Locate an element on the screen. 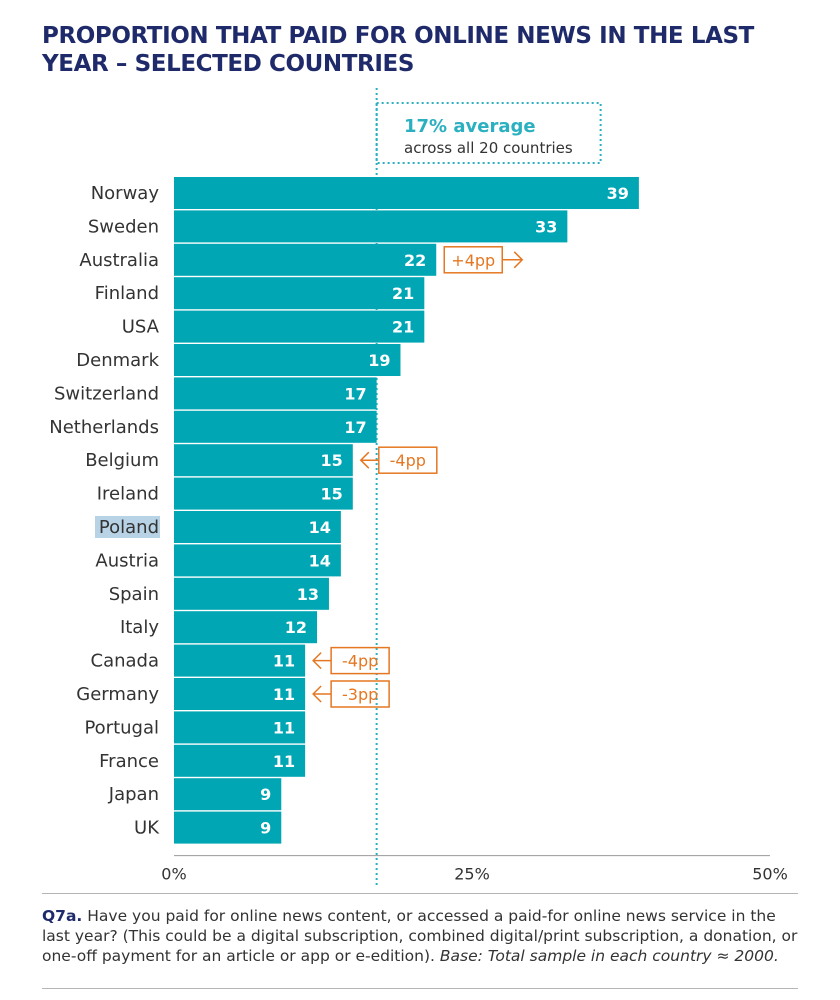  value-label-switzerland: 17 is located at coordinates (355, 393).